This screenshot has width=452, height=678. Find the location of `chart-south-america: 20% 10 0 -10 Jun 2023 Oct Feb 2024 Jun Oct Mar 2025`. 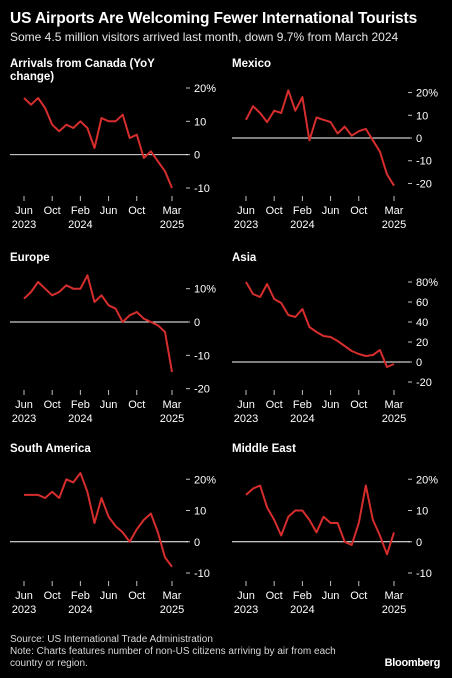

chart-south-america: 20% 10 0 -10 Jun 2023 Oct Feb 2024 Jun Oct Mar 2025 is located at coordinates (113, 544).